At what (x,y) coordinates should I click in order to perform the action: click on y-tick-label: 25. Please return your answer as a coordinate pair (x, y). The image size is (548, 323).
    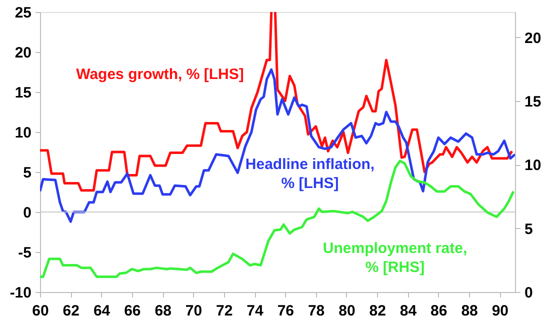
    Looking at the image, I should click on (23, 13).